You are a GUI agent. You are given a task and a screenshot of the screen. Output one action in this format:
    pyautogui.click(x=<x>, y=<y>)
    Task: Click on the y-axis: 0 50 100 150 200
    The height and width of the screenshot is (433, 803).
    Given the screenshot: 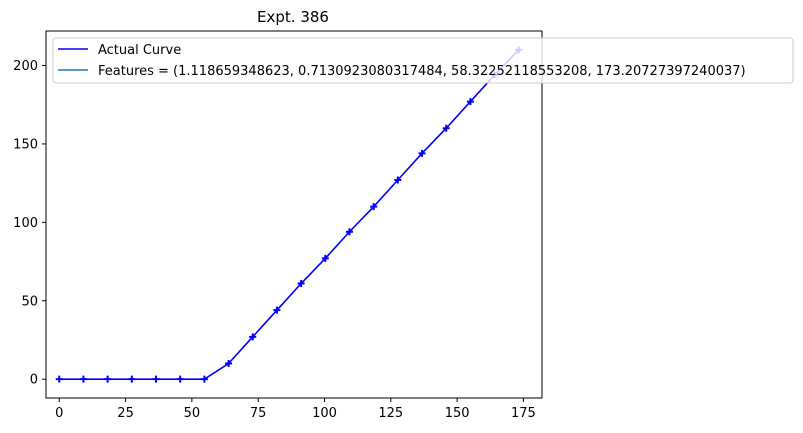 What is the action you would take?
    pyautogui.click(x=29, y=223)
    